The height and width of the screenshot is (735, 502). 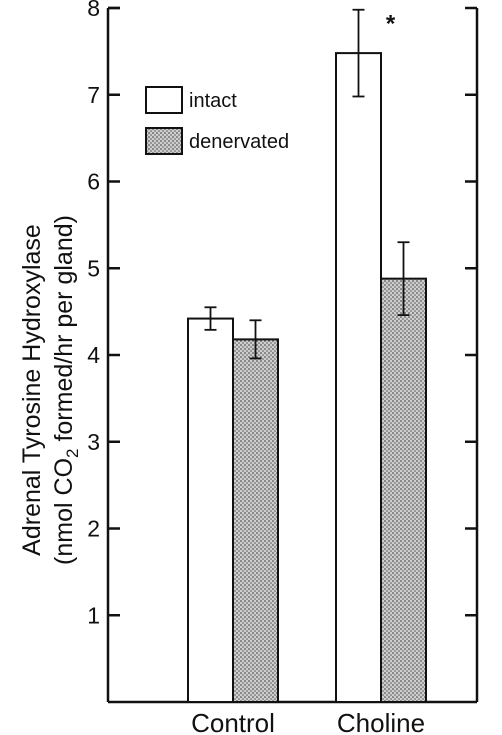 What do you see at coordinates (93, 529) in the screenshot?
I see `y-tick-label: 2` at bounding box center [93, 529].